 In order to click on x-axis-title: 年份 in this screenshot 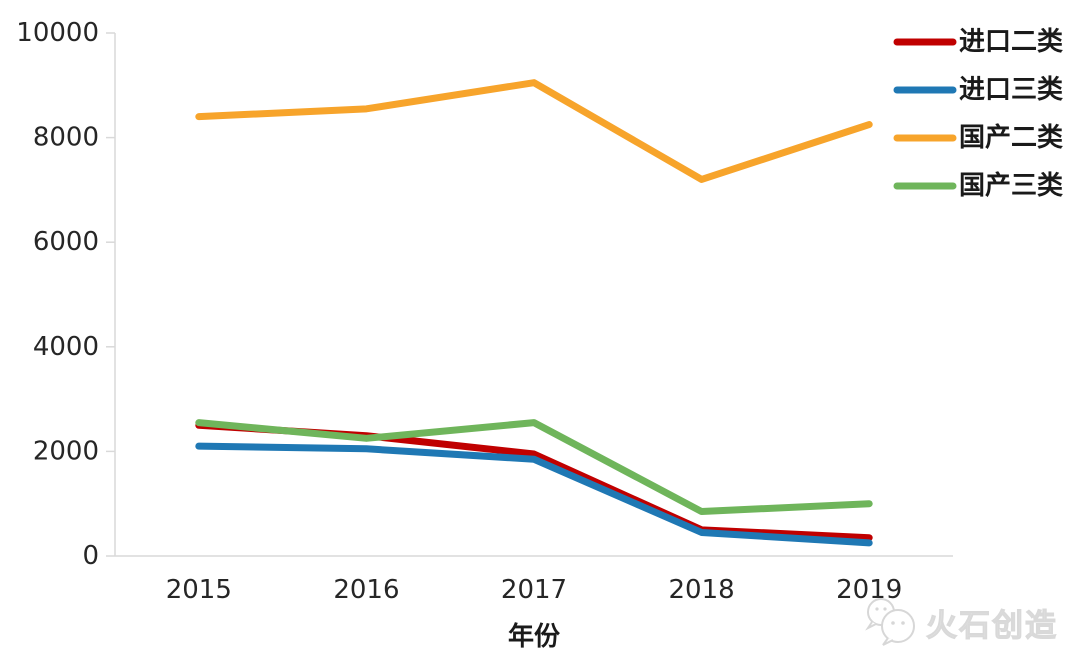, I will do `click(533, 637)`.